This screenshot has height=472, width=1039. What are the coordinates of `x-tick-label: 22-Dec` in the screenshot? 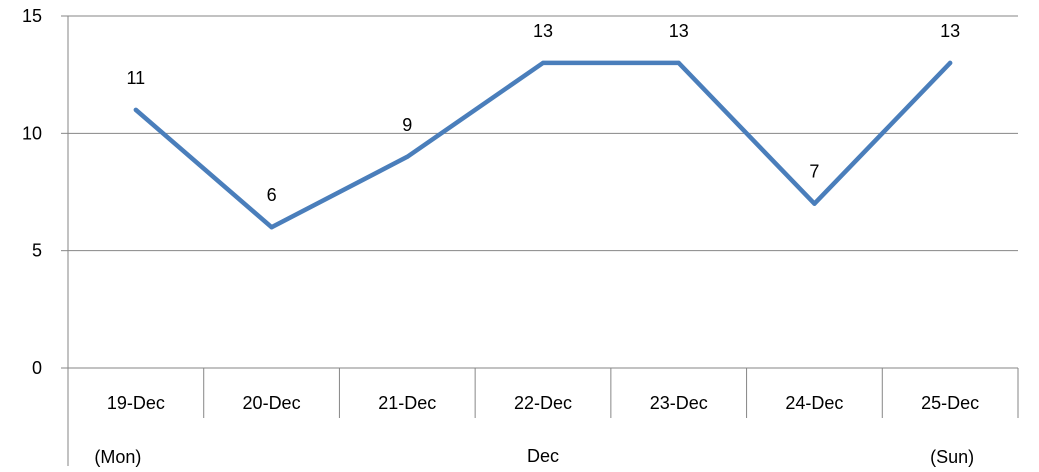 It's located at (543, 403).